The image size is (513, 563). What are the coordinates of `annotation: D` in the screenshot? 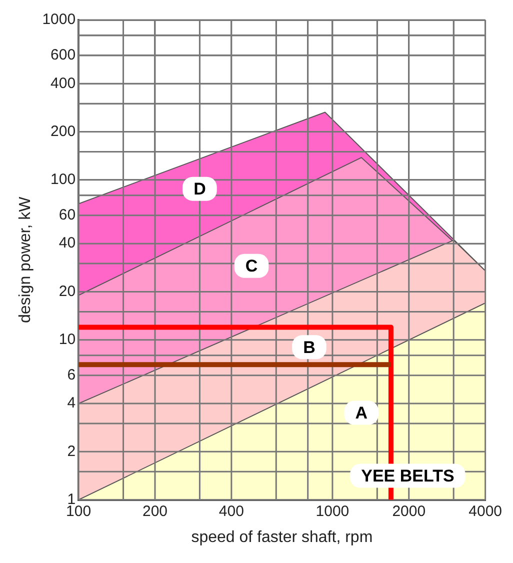 It's located at (200, 189).